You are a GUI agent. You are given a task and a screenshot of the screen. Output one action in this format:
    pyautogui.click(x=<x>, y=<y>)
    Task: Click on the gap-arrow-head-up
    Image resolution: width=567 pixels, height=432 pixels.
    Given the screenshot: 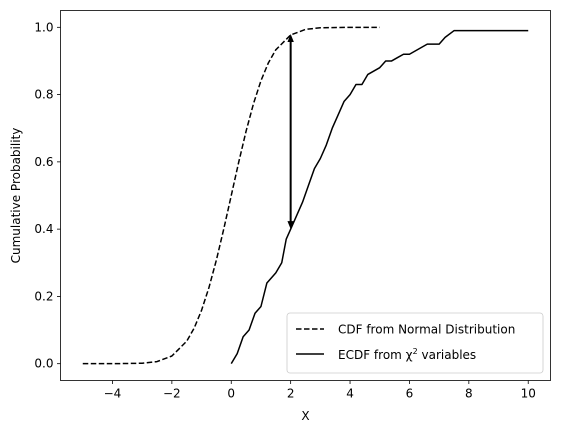 What is the action you would take?
    pyautogui.click(x=290, y=38)
    